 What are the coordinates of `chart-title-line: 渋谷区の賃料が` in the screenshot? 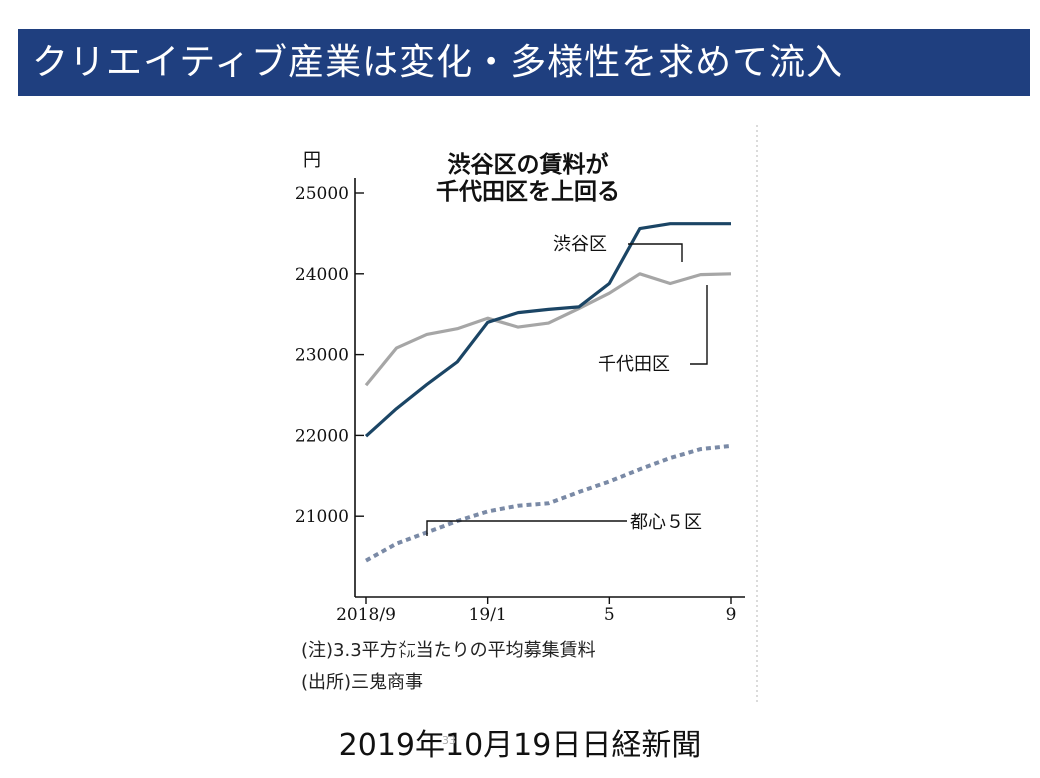 It's located at (528, 164).